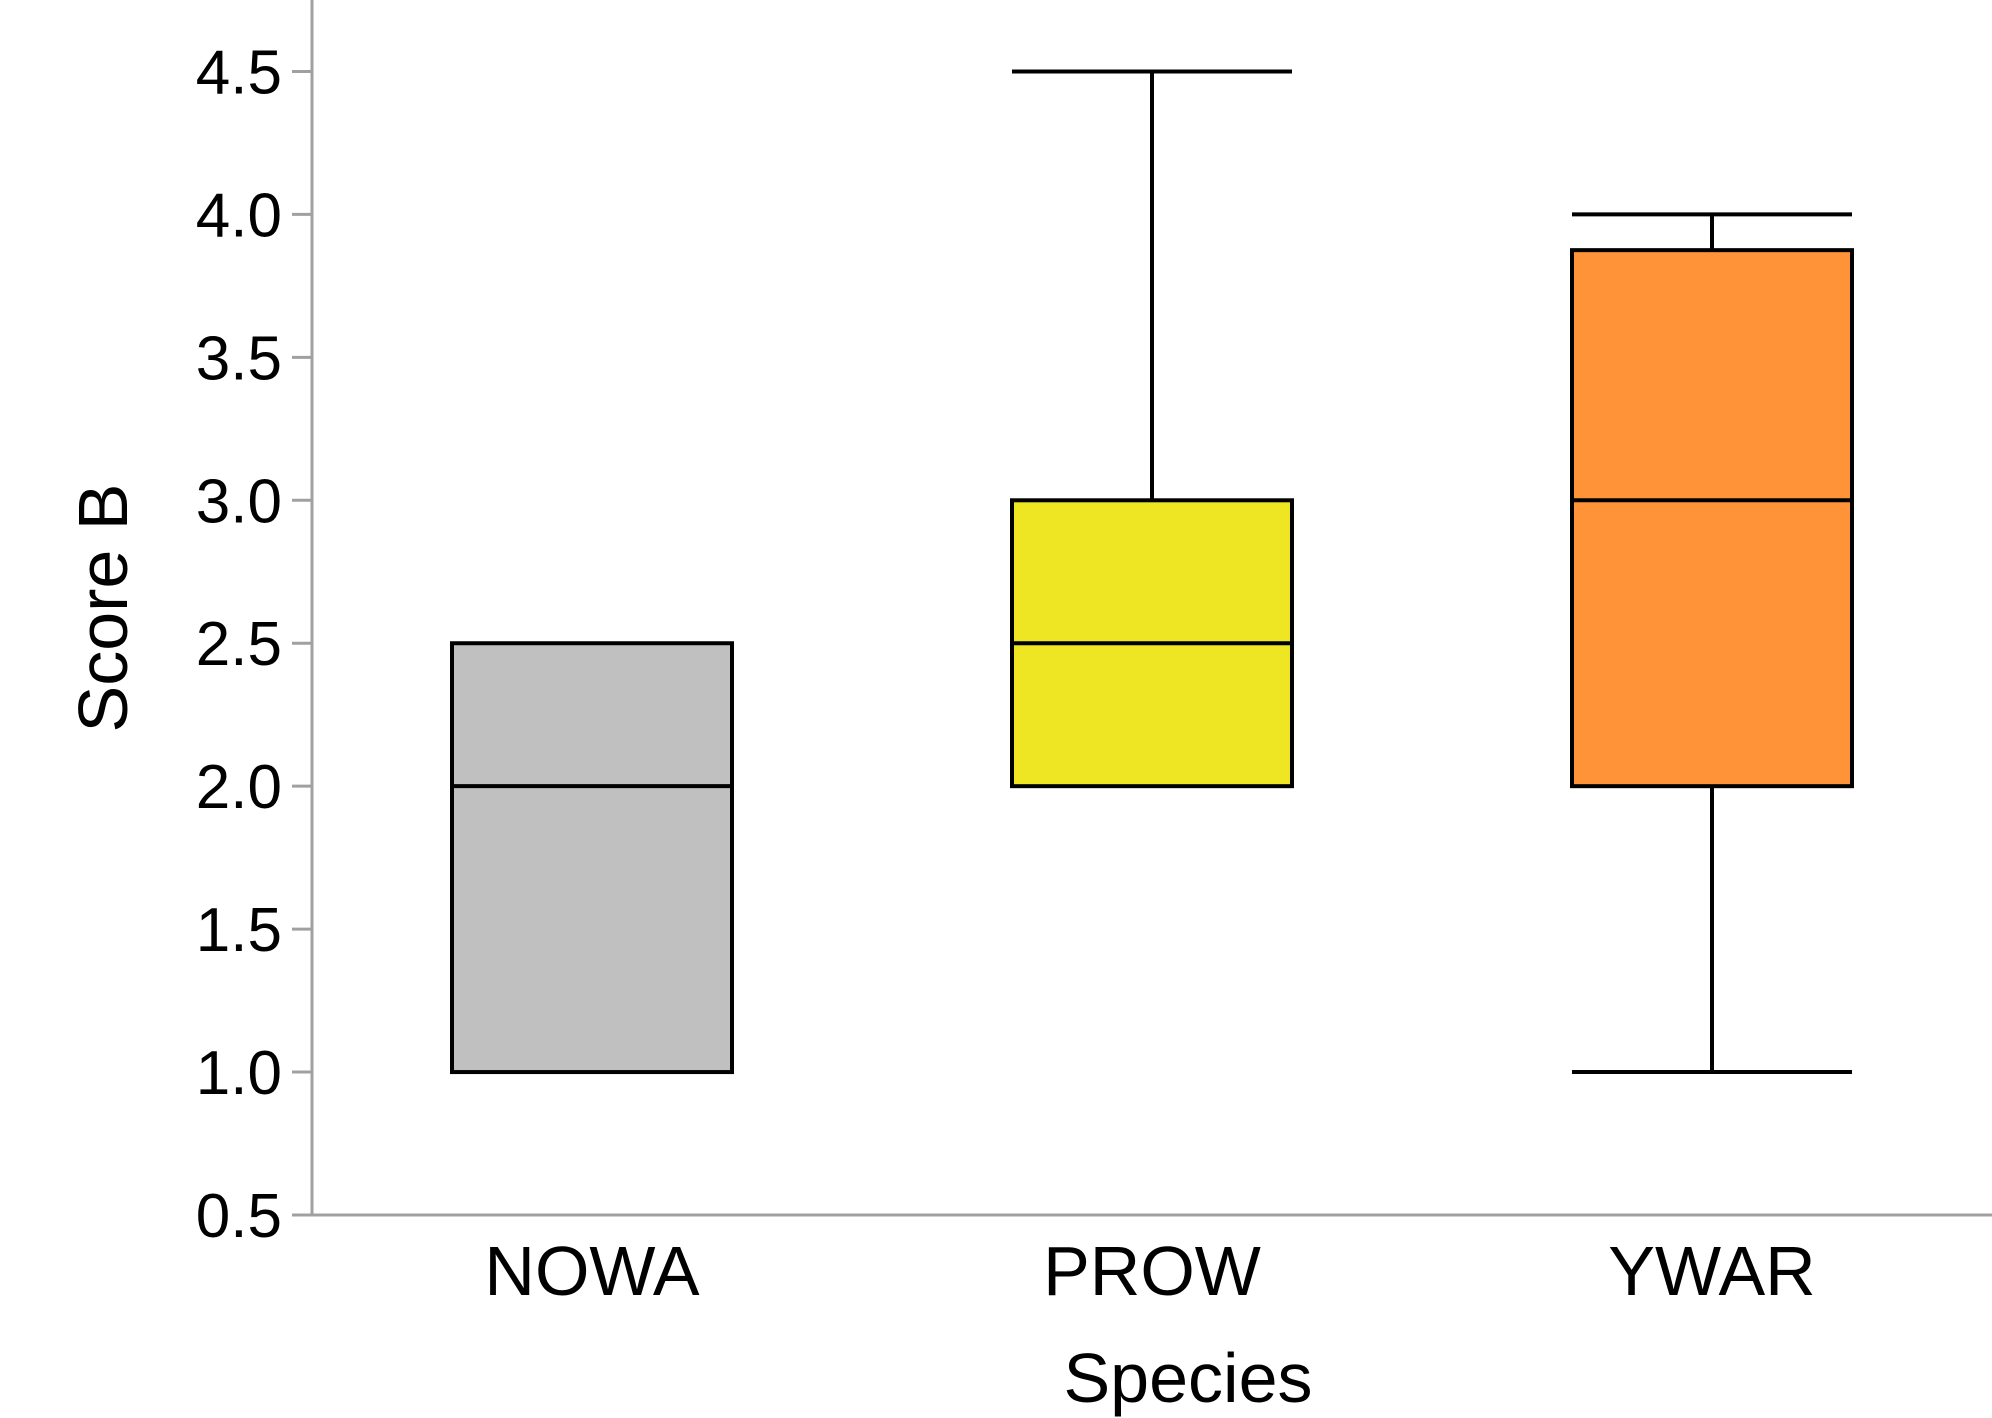 The width and height of the screenshot is (1992, 1418). Describe the element at coordinates (239, 787) in the screenshot. I see `y-tick-label: 2.0` at that location.